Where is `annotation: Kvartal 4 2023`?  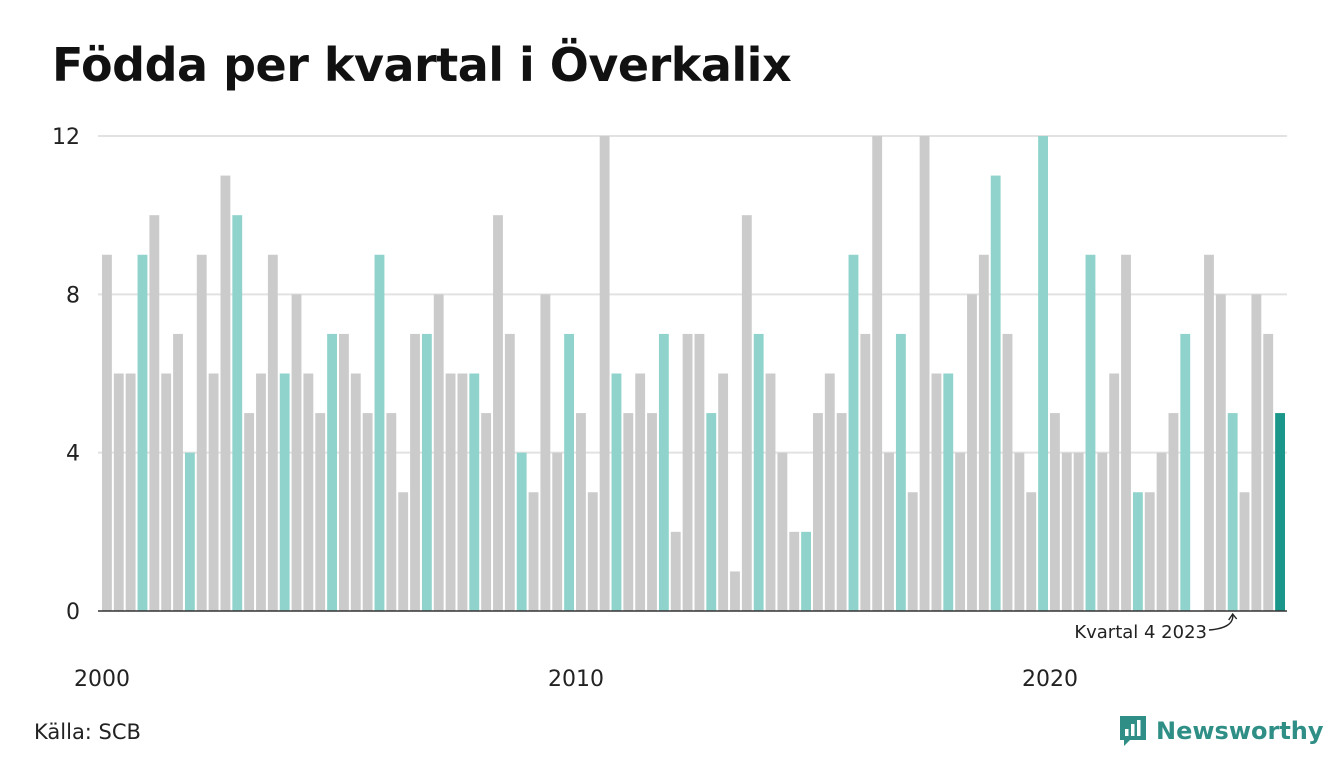
annotation: Kvartal 4 2023 is located at coordinates (1156, 627).